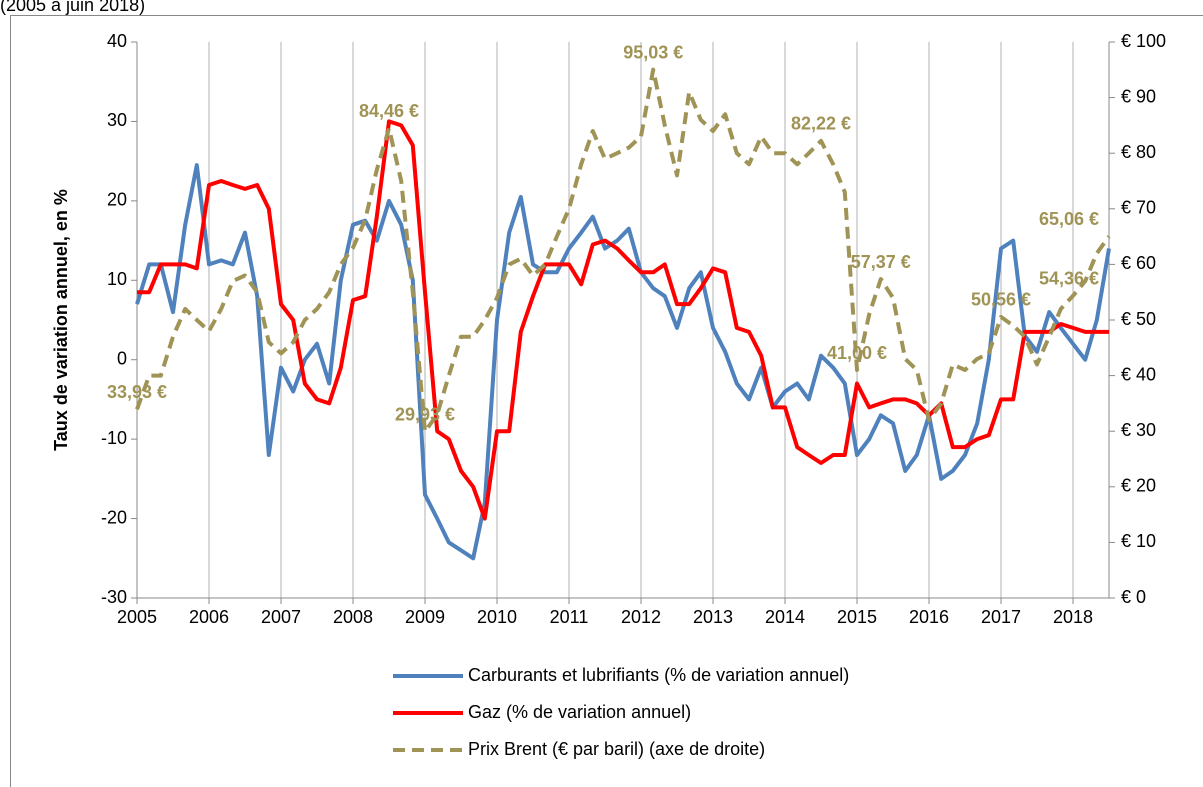 Image resolution: width=1203 pixels, height=787 pixels. What do you see at coordinates (1133, 597) in the screenshot?
I see `y2-tick-label: € 0` at bounding box center [1133, 597].